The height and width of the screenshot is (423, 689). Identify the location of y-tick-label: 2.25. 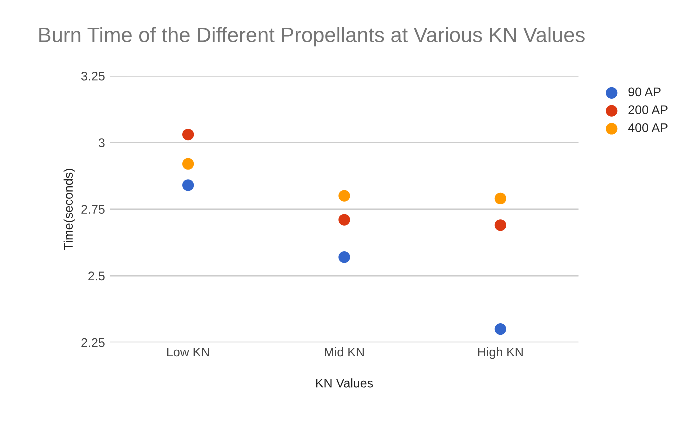
(93, 343).